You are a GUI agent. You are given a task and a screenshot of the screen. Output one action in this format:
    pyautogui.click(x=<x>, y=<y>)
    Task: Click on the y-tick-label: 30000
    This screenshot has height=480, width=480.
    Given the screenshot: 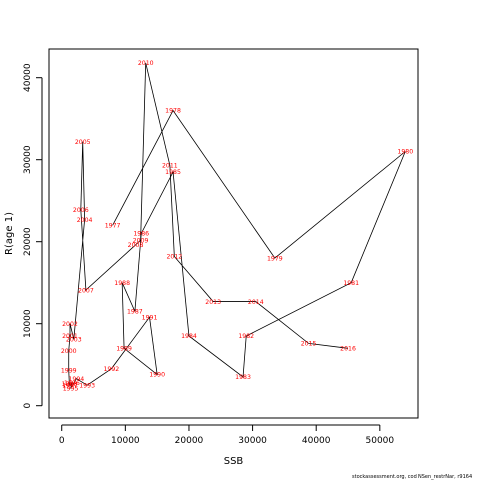 What is the action you would take?
    pyautogui.click(x=28, y=159)
    